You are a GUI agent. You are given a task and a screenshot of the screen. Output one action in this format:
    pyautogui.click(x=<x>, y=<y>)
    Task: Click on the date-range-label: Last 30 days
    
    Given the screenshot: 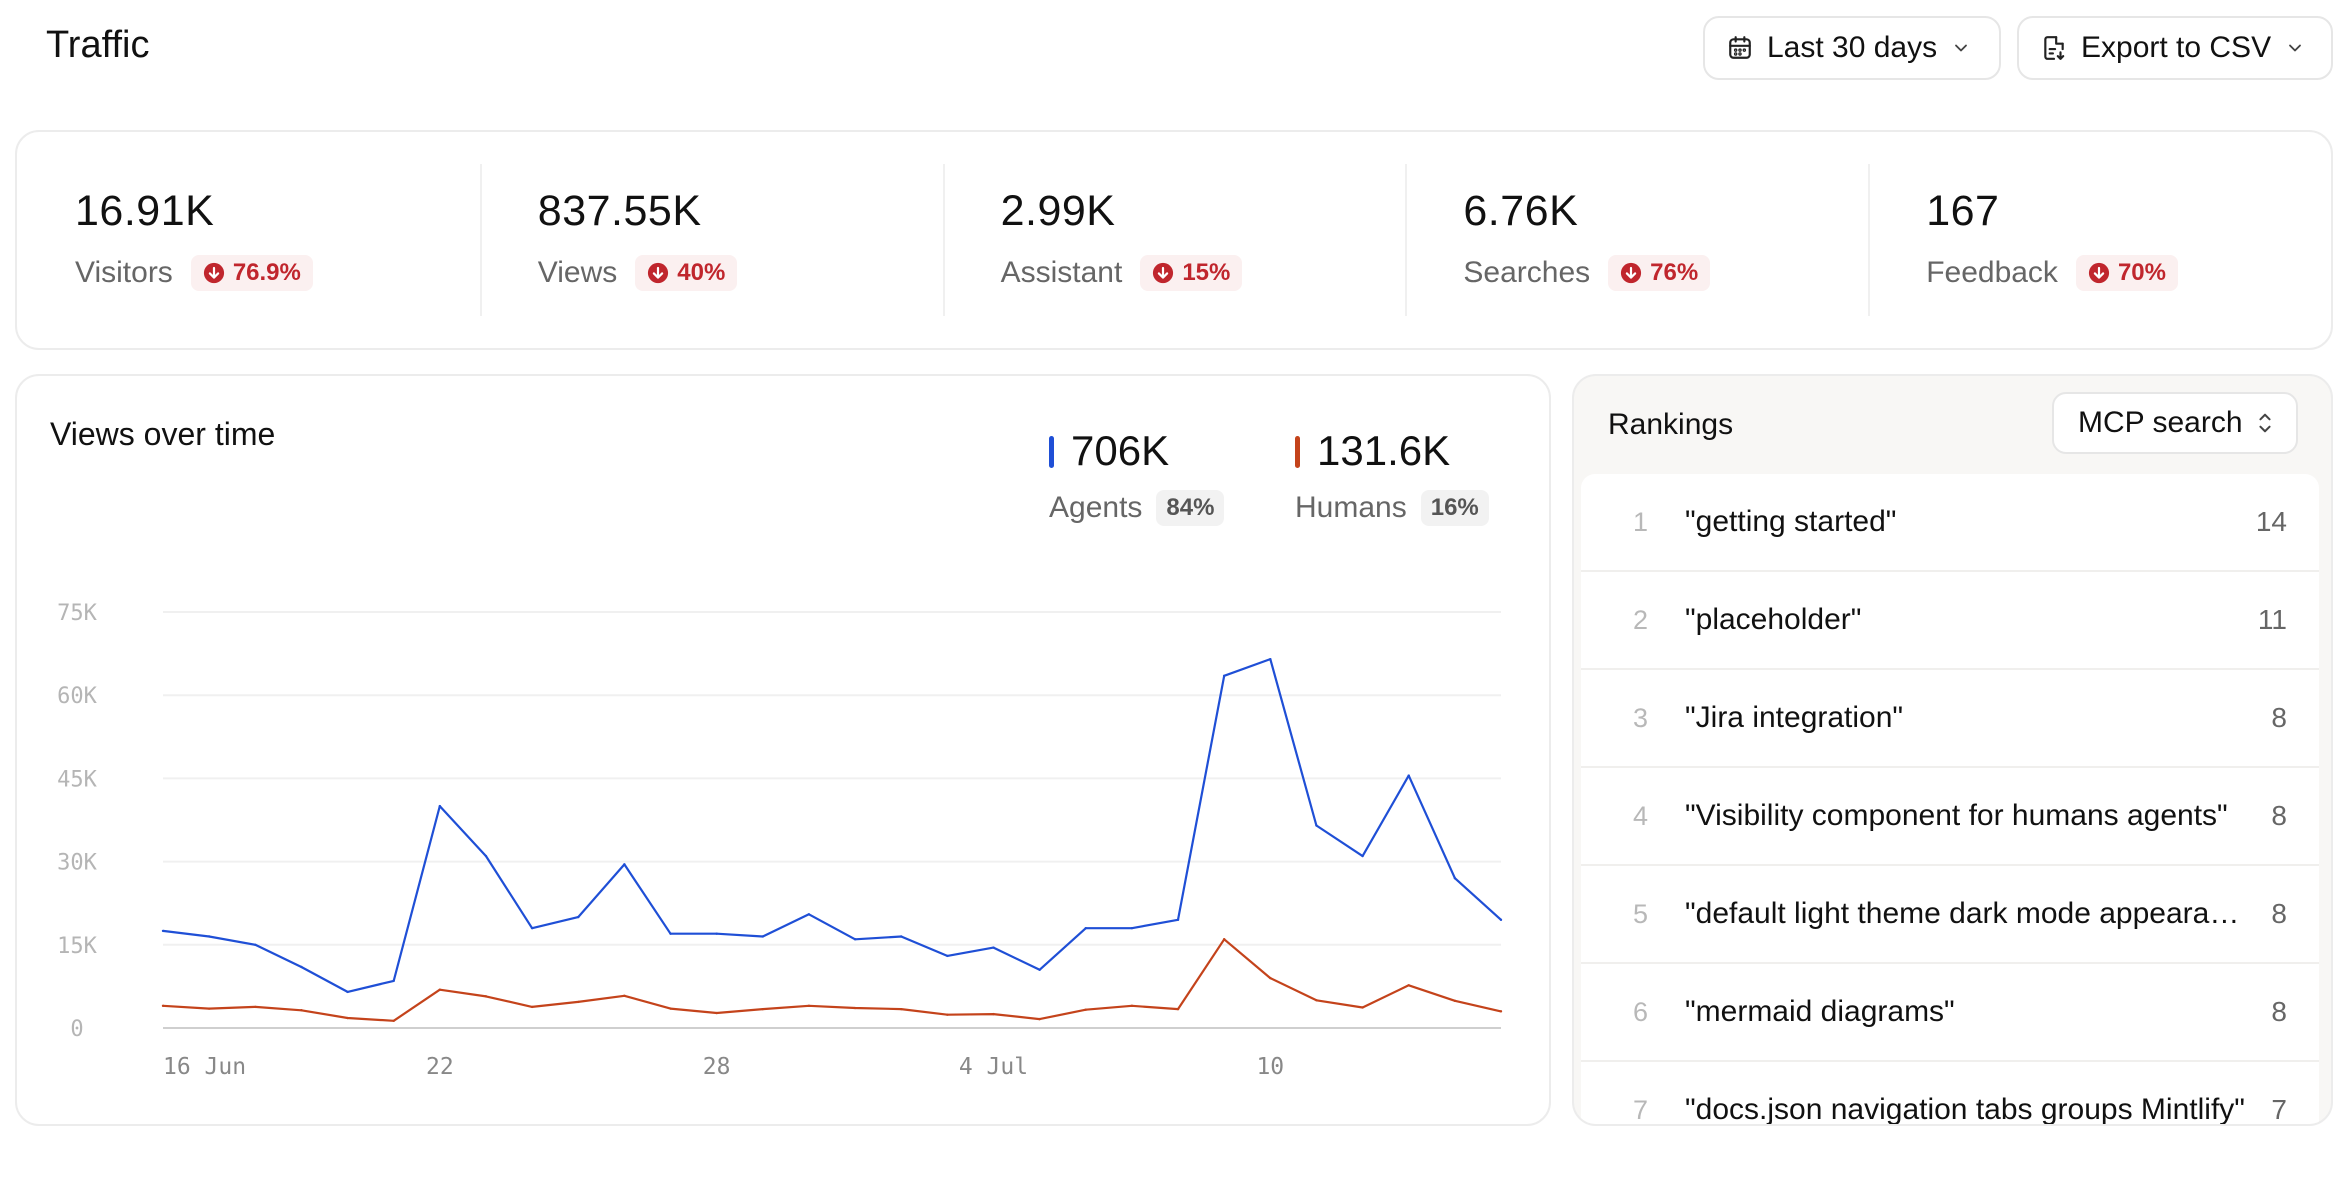 What is the action you would take?
    pyautogui.click(x=1852, y=47)
    